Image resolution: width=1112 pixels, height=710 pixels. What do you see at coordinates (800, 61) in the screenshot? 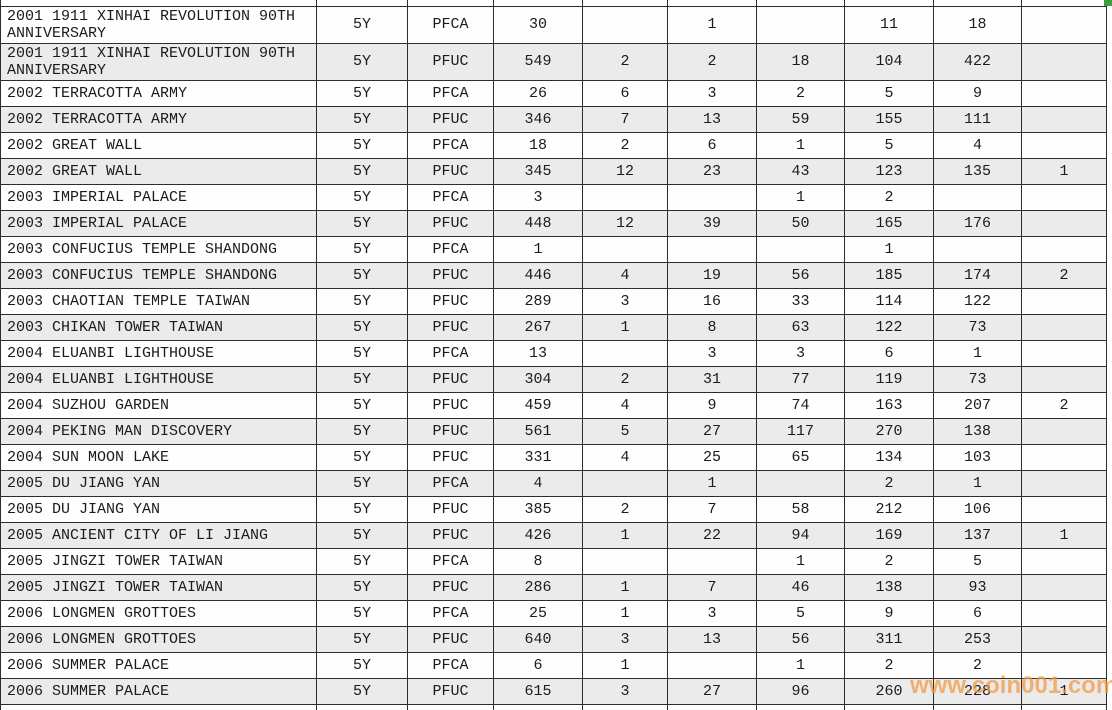
I see `grade-count-cell: 18` at bounding box center [800, 61].